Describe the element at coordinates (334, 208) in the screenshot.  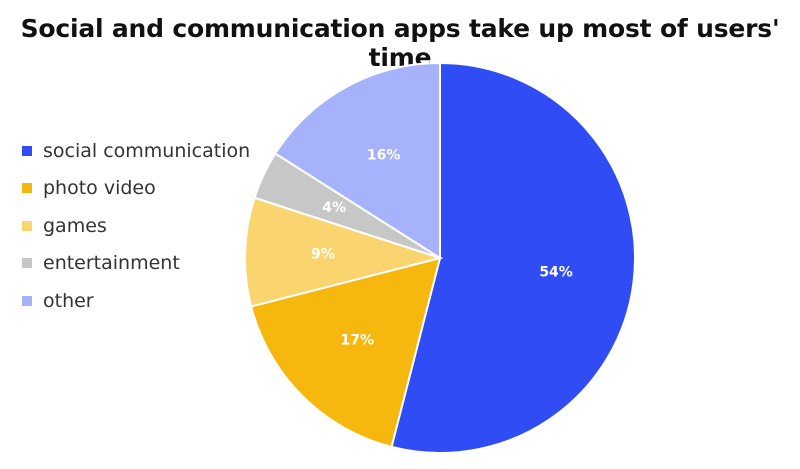
I see `slice-value-label: 4%` at that location.